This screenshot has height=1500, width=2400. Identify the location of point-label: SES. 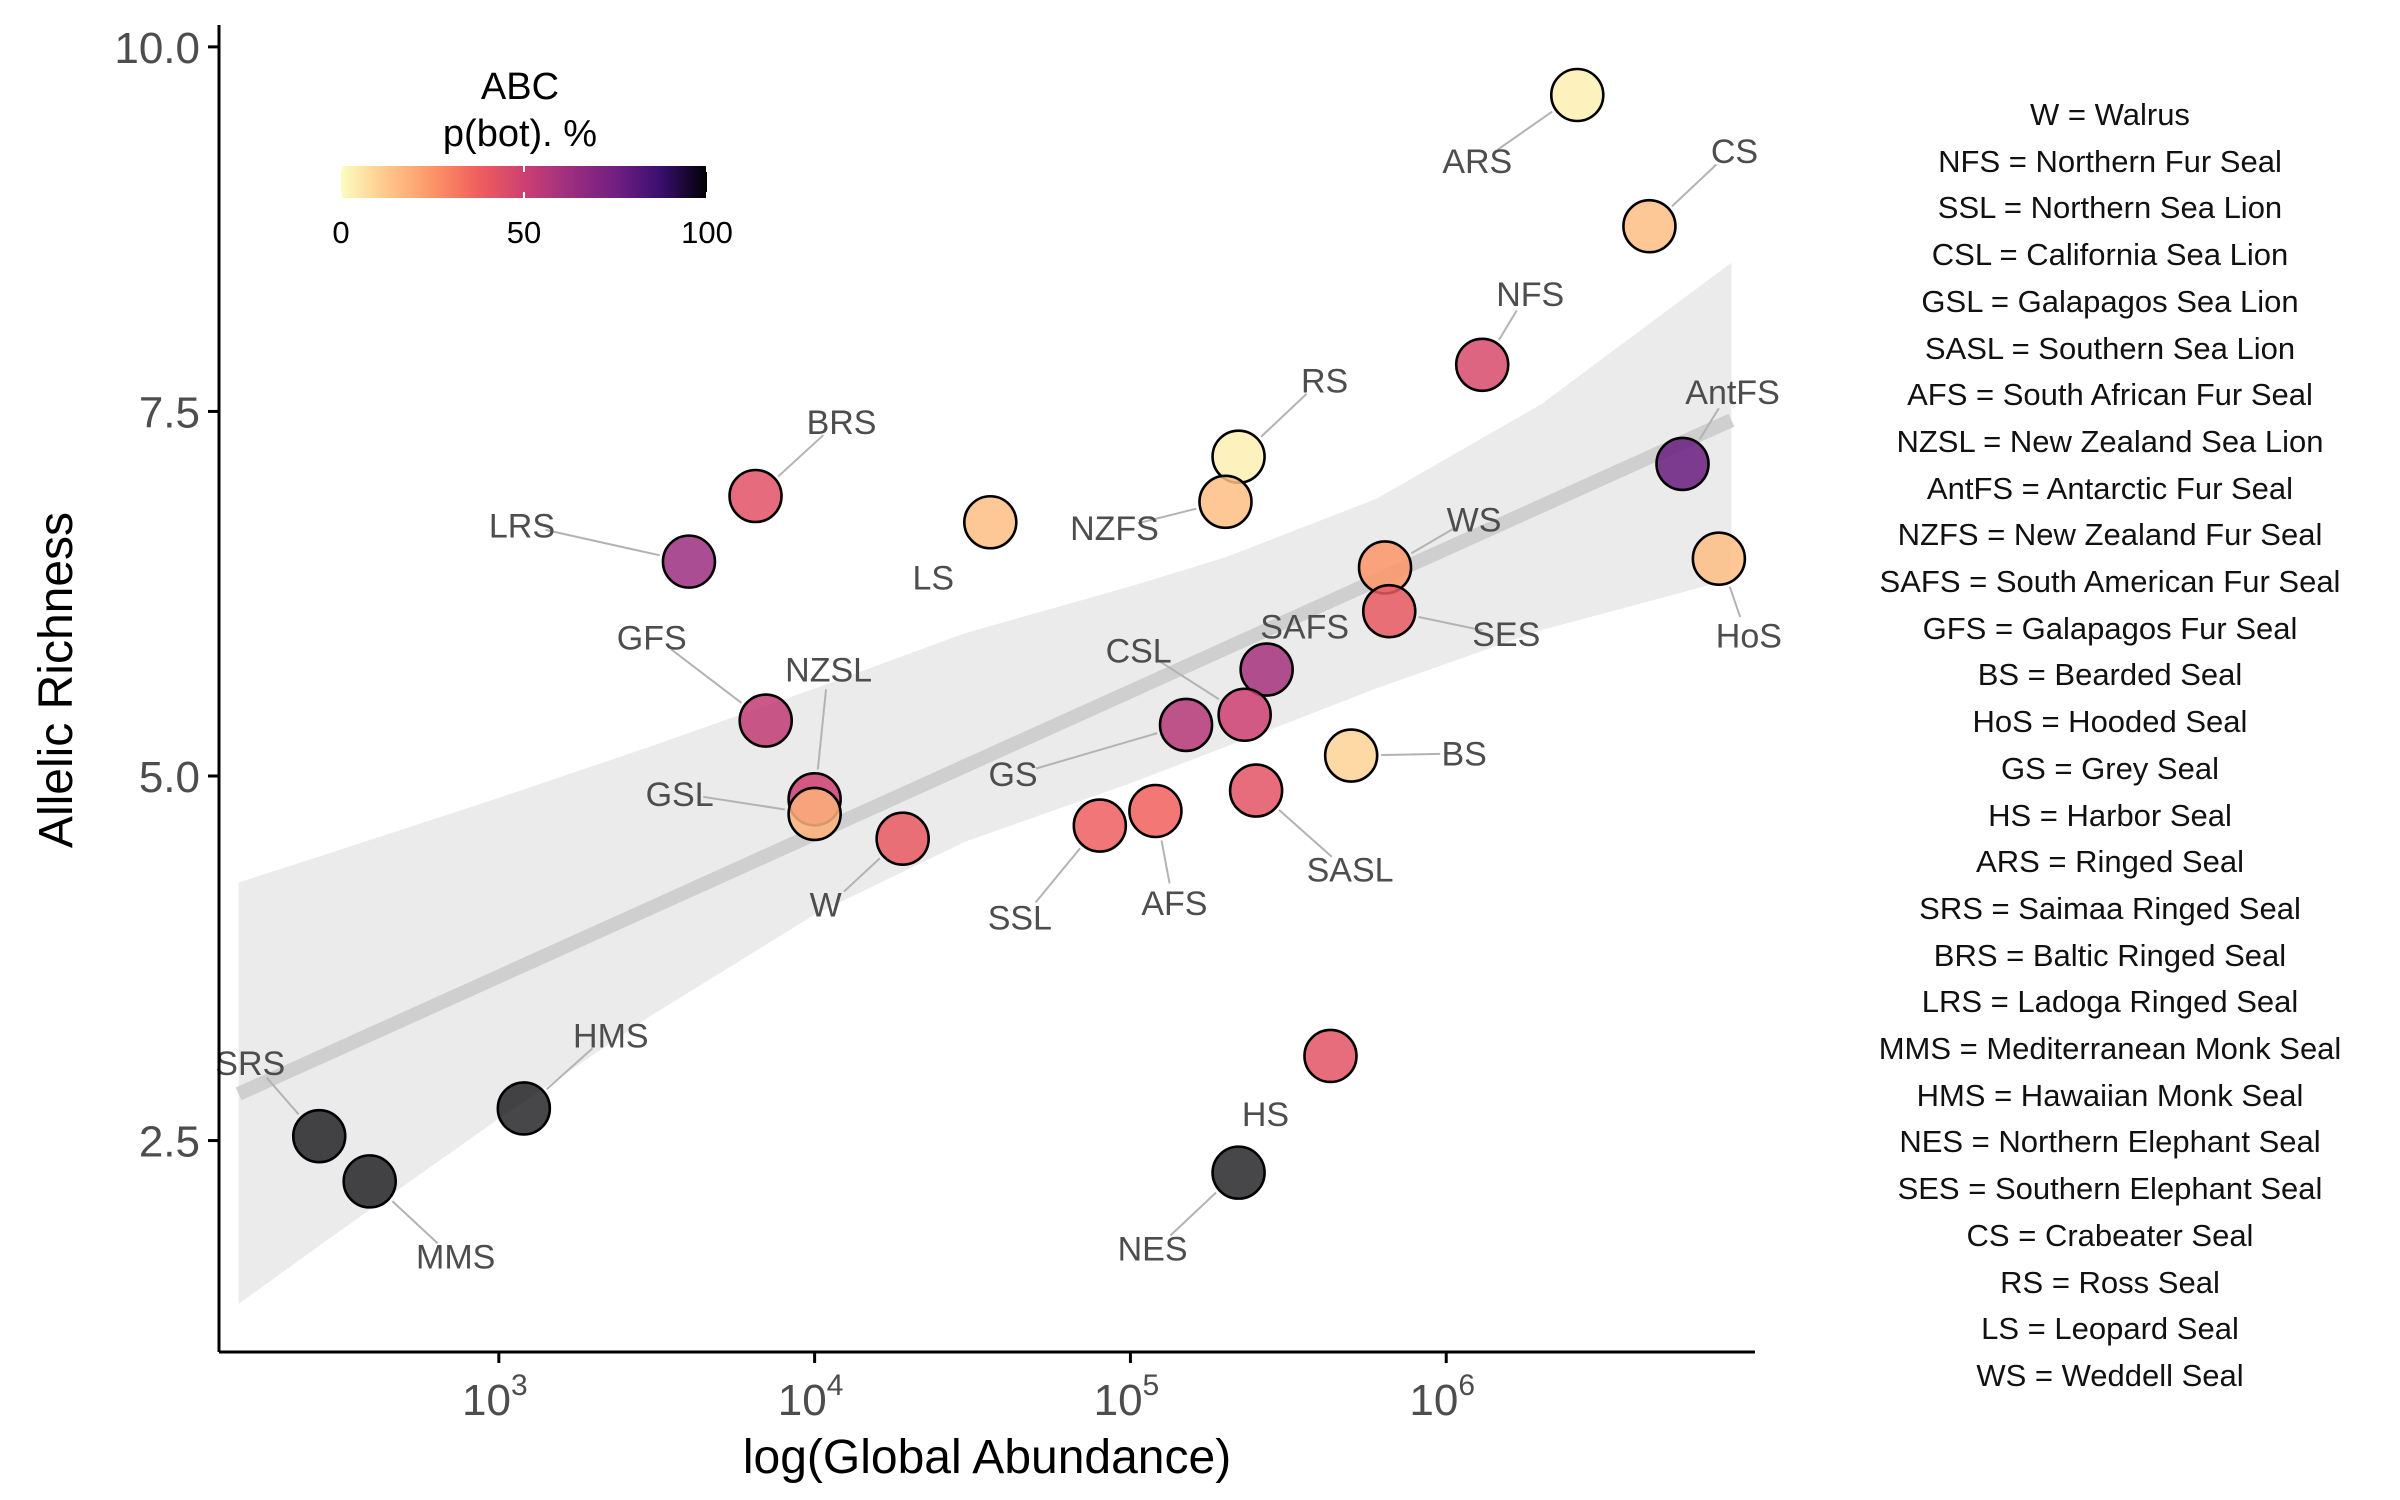
(1506, 635).